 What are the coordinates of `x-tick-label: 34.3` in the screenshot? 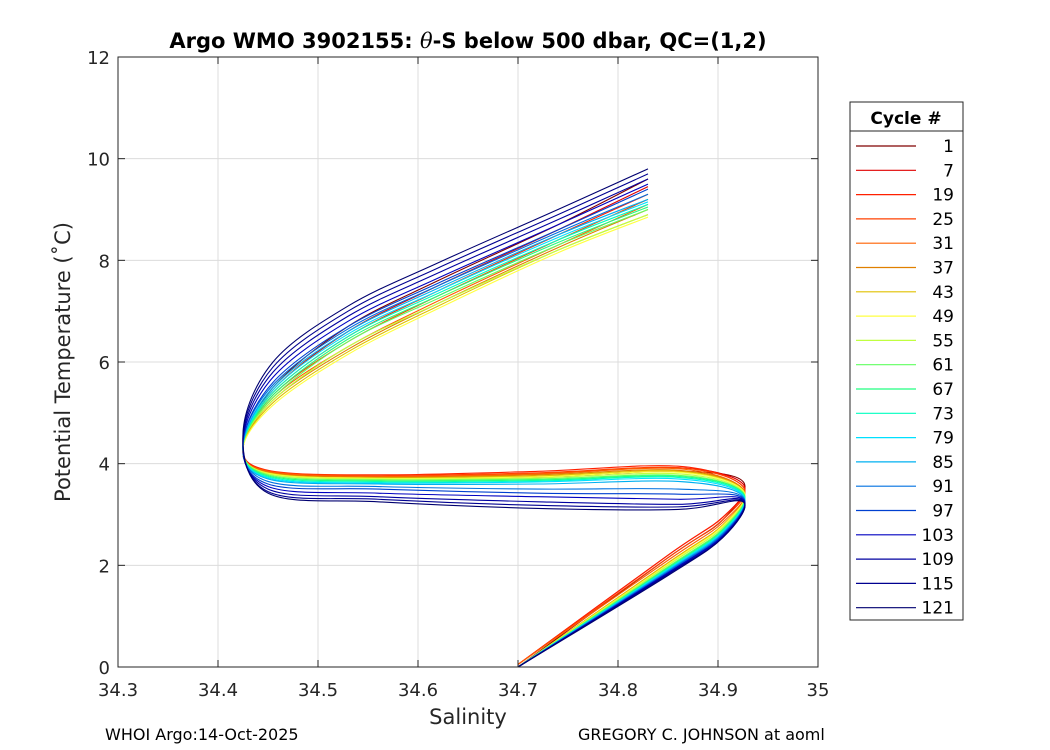 It's located at (118, 690).